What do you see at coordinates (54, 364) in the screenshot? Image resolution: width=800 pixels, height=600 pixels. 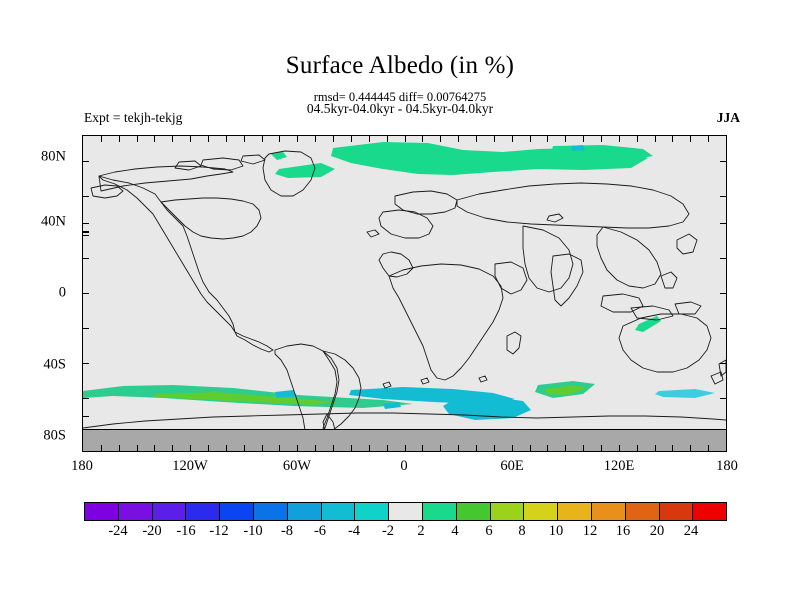 I see `ylabel-40s: 40S` at bounding box center [54, 364].